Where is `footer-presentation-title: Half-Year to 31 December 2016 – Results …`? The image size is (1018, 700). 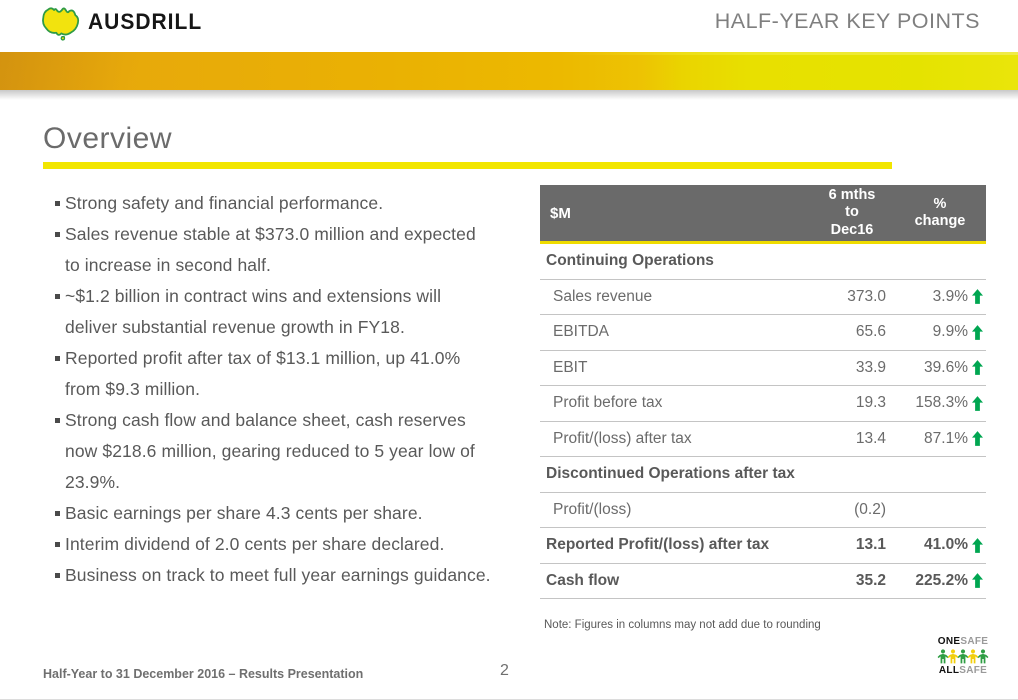 footer-presentation-title: Half-Year to 31 December 2016 – Results … is located at coordinates (203, 674).